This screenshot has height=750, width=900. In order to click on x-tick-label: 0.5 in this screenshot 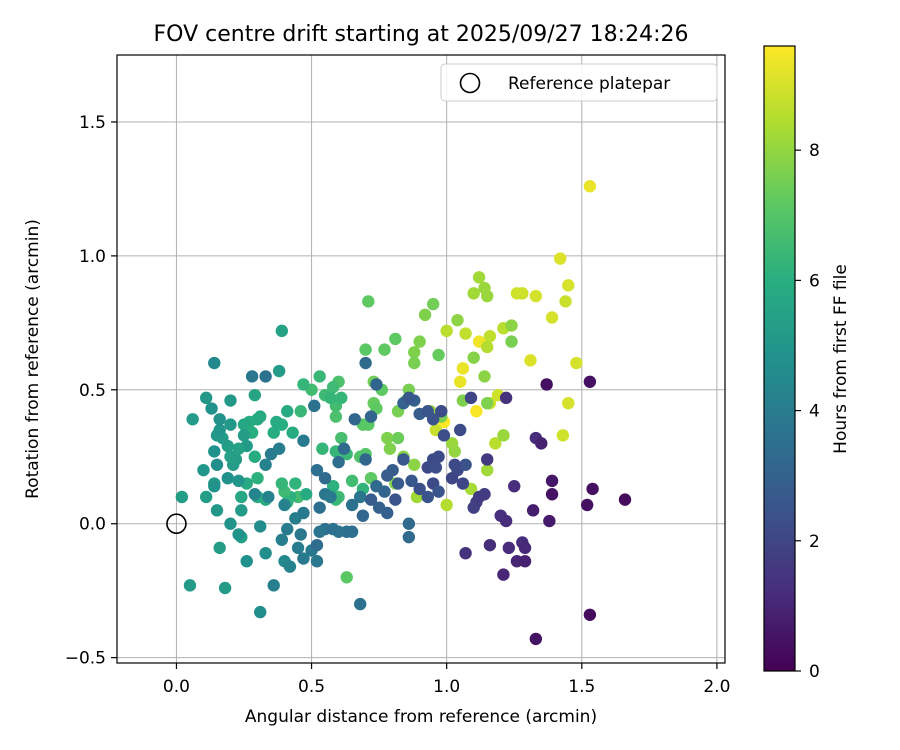, I will do `click(311, 687)`.